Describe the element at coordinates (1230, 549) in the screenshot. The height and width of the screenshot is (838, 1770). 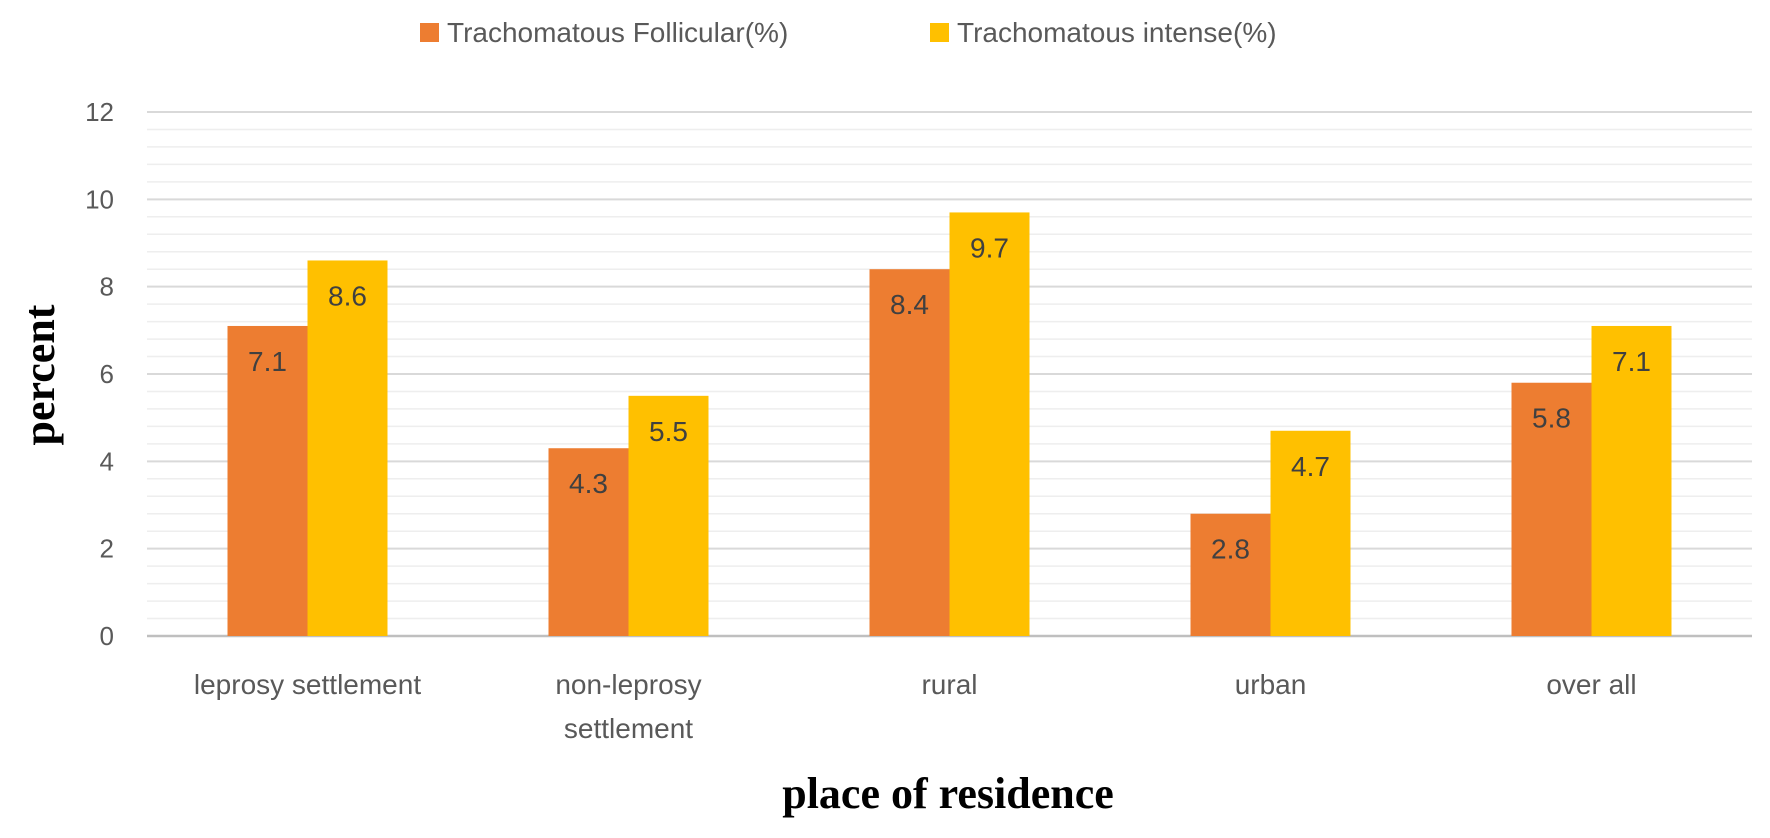
I see `bar-value-label: 2.8` at that location.